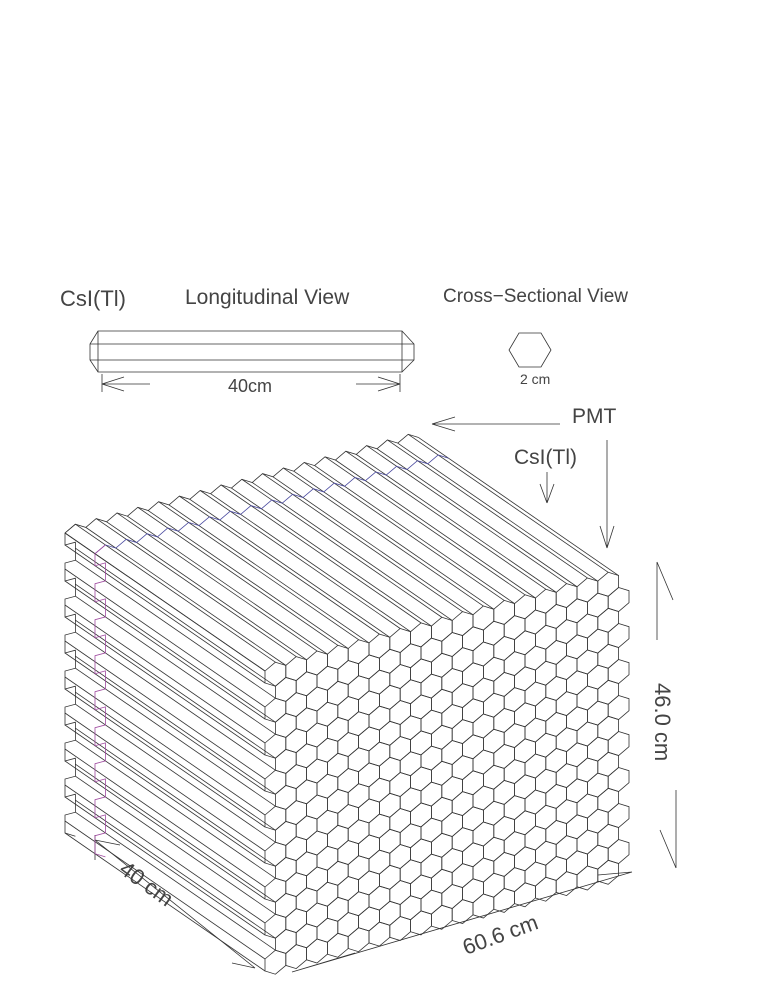 This screenshot has width=763, height=987. What do you see at coordinates (267, 297) in the screenshot?
I see `longitudinal-view-label: Longitudinal View` at bounding box center [267, 297].